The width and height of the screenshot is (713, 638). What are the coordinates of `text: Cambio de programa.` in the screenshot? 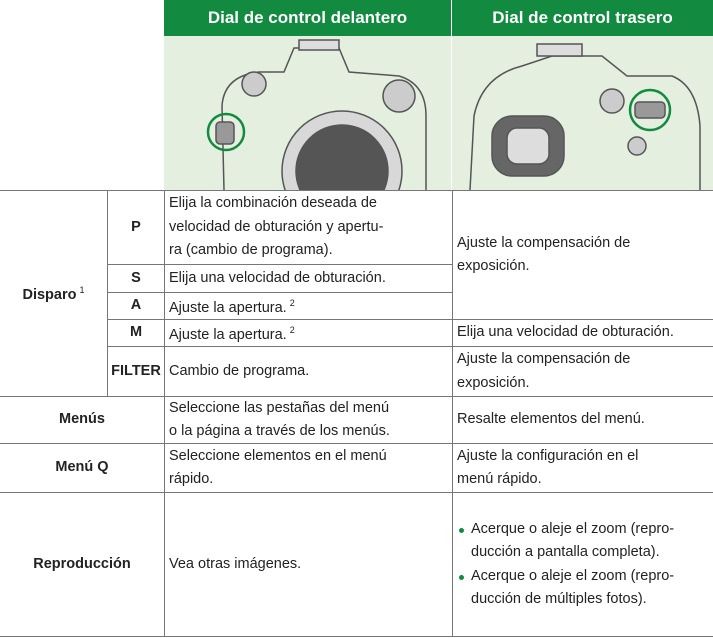 It's located at (239, 370).